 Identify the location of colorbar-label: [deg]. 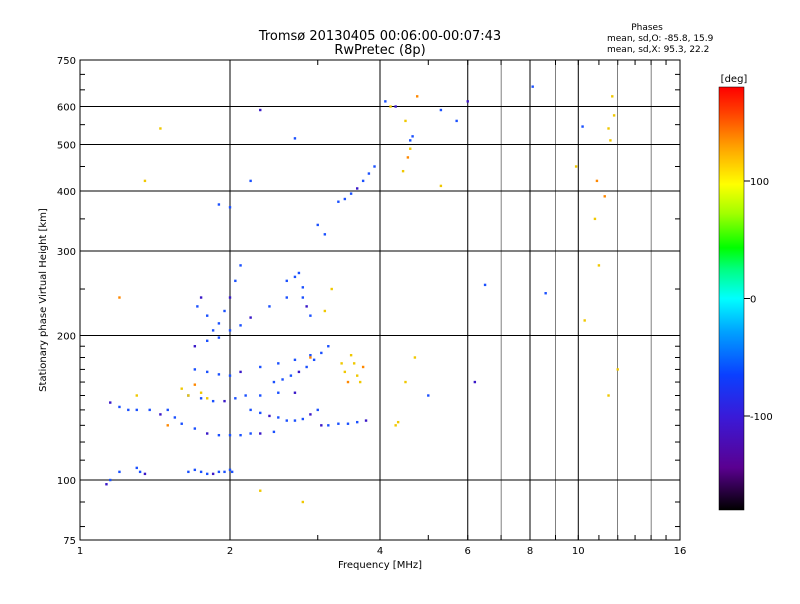
(734, 79).